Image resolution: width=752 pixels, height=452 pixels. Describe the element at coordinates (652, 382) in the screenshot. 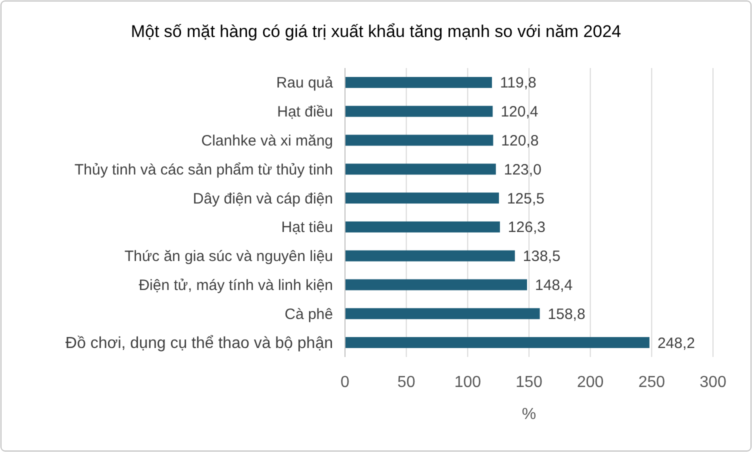

I see `x-tick-label: 250` at that location.